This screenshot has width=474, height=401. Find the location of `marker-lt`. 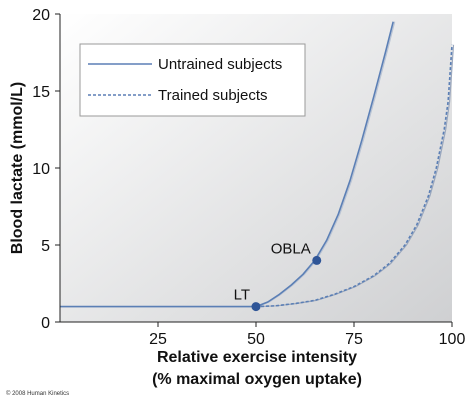

marker-lt is located at coordinates (256, 307).